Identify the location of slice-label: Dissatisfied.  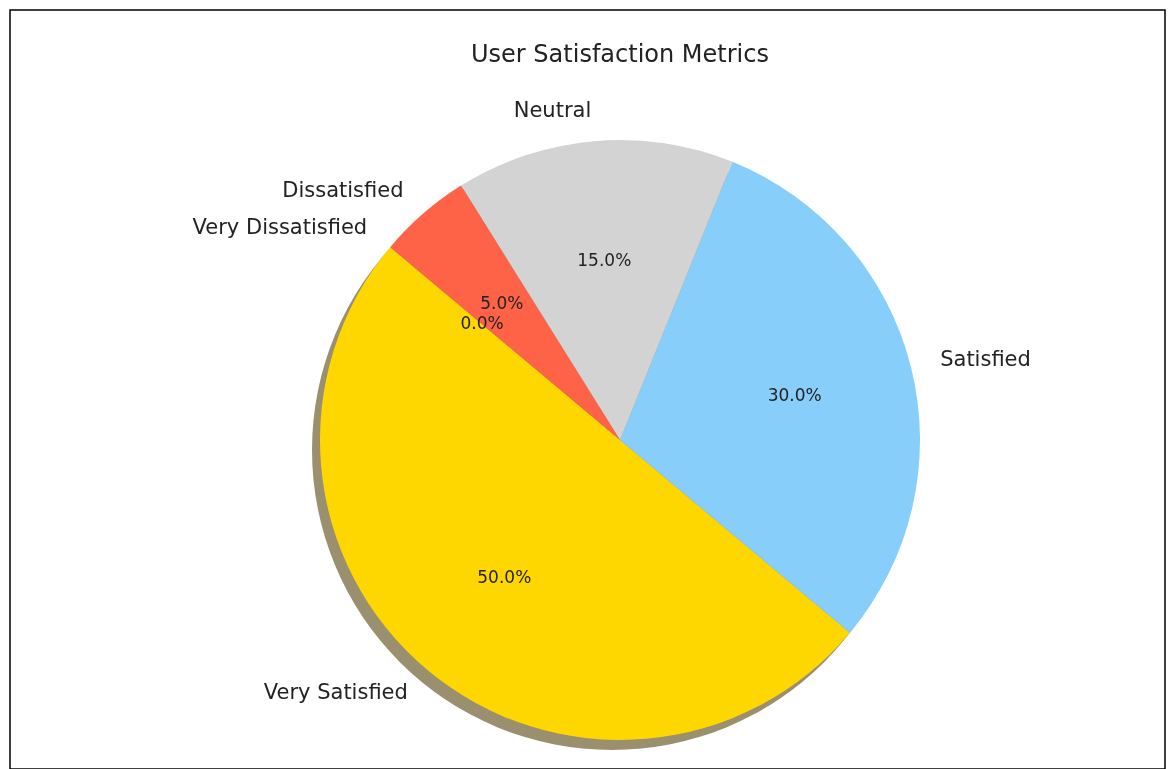
(343, 189).